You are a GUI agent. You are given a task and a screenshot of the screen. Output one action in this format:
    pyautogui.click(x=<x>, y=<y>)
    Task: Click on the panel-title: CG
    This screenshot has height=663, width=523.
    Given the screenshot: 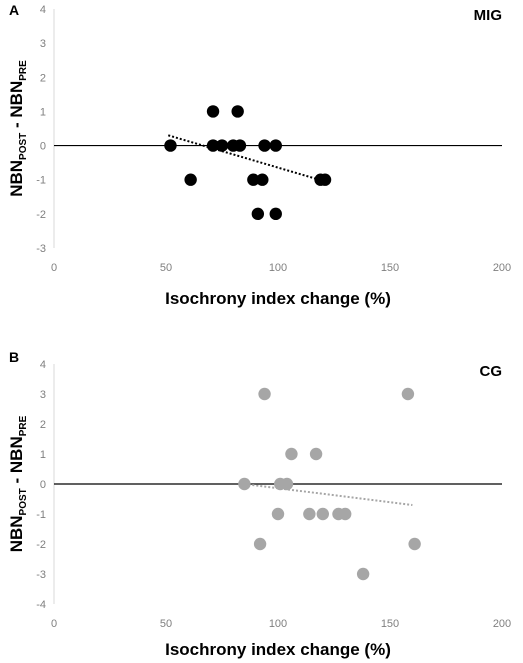 What is the action you would take?
    pyautogui.click(x=491, y=371)
    